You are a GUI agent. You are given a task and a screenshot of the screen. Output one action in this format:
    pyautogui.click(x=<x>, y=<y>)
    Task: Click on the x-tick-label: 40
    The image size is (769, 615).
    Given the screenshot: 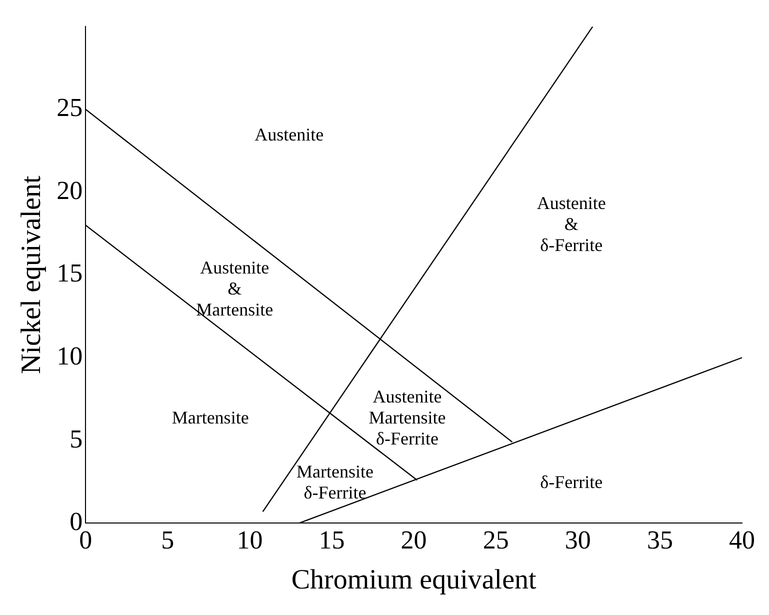 What is the action you would take?
    pyautogui.click(x=742, y=540)
    